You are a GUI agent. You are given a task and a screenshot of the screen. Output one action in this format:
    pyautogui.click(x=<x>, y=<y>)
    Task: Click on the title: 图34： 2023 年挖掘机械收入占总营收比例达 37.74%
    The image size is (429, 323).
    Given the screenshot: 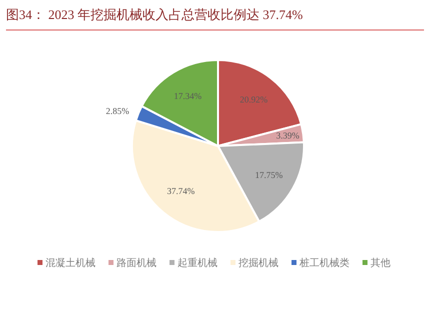 What is the action you would take?
    pyautogui.click(x=154, y=14)
    